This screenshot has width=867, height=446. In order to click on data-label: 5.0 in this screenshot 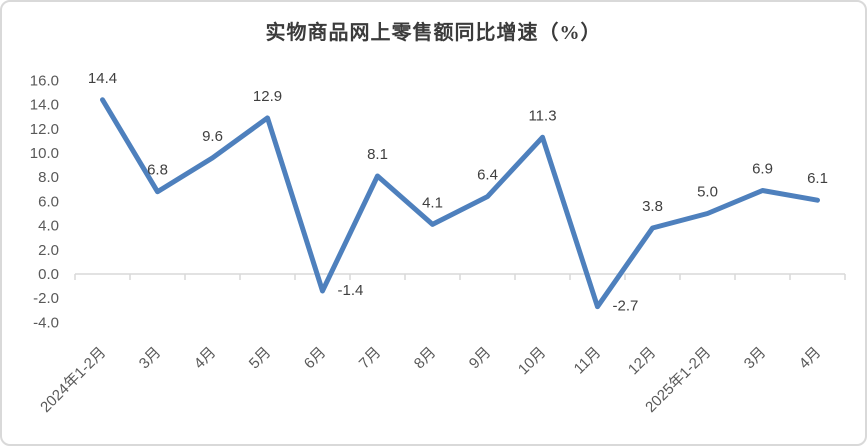, I will do `click(707, 192)`.